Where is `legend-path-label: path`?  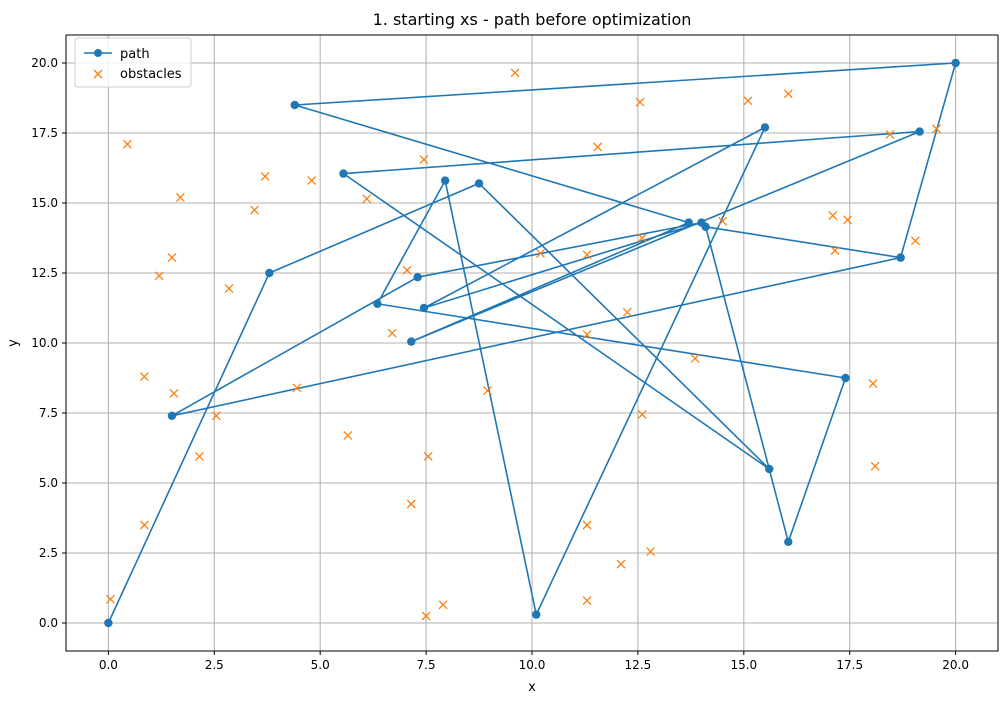 legend-path-label: path is located at coordinates (135, 54).